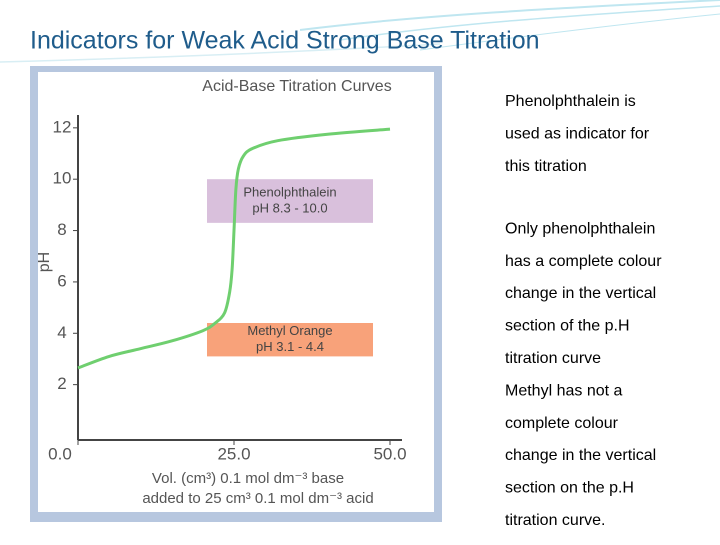 The width and height of the screenshot is (720, 545). I want to click on indicator-range: pH 8.3 - 10.0, so click(289, 207).